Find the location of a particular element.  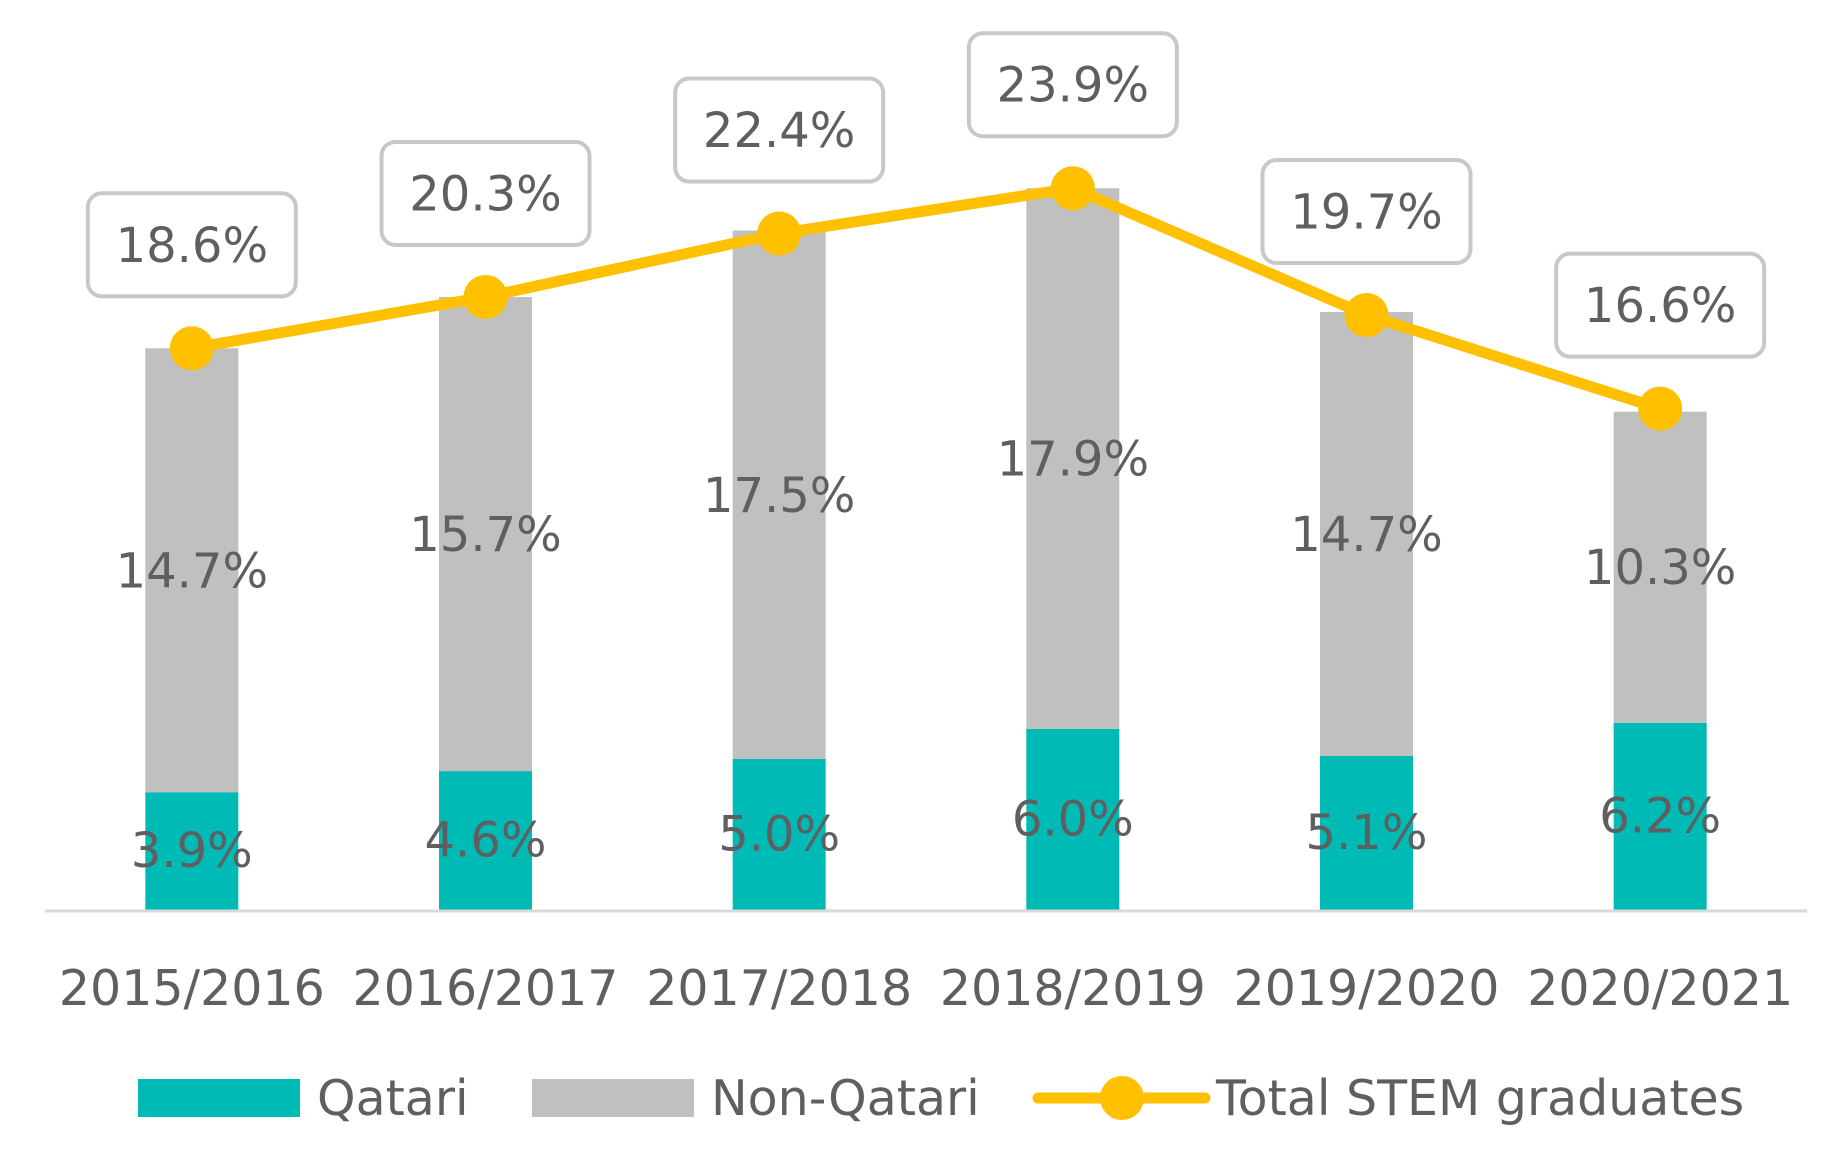

x-tick-label-3: 2018/2019 is located at coordinates (1073, 988).